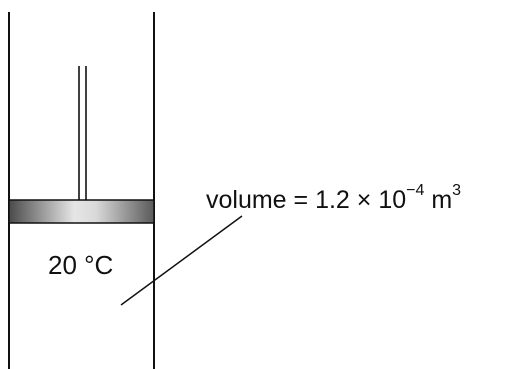  What do you see at coordinates (457, 190) in the screenshot?
I see `volume-unit-power: 3` at bounding box center [457, 190].